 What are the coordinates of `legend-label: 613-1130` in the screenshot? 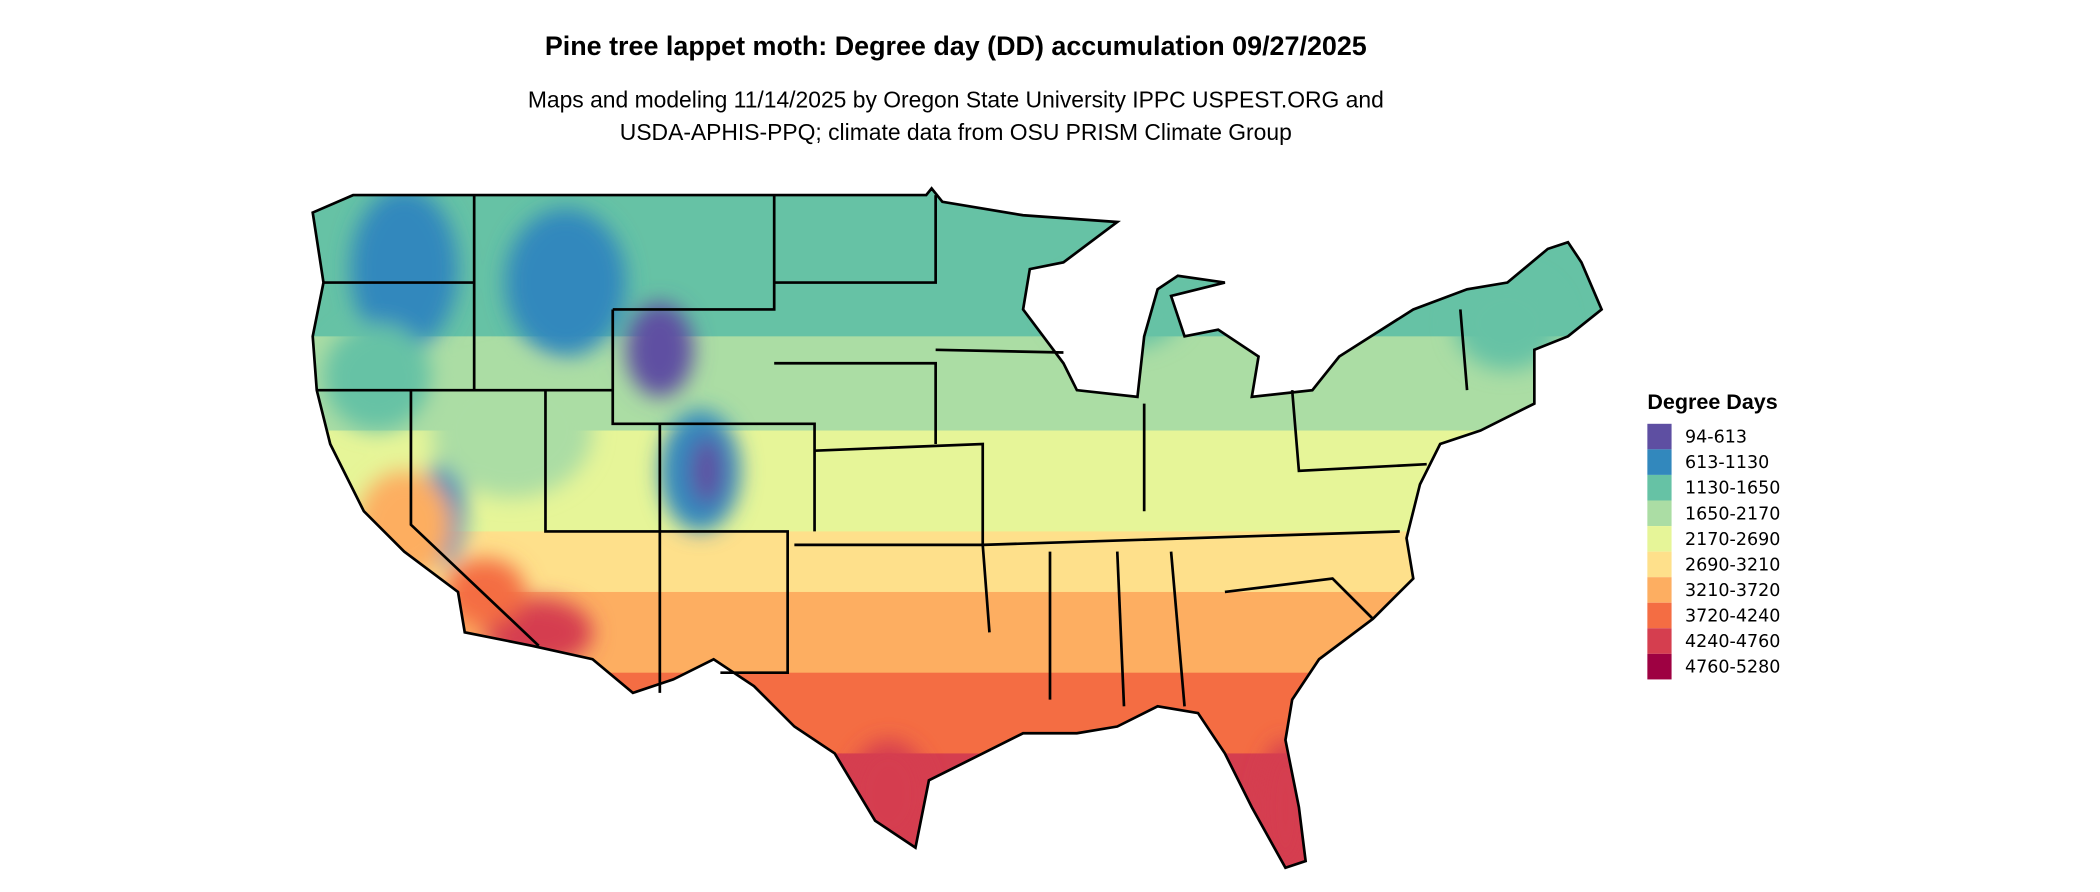 It's located at (1727, 463).